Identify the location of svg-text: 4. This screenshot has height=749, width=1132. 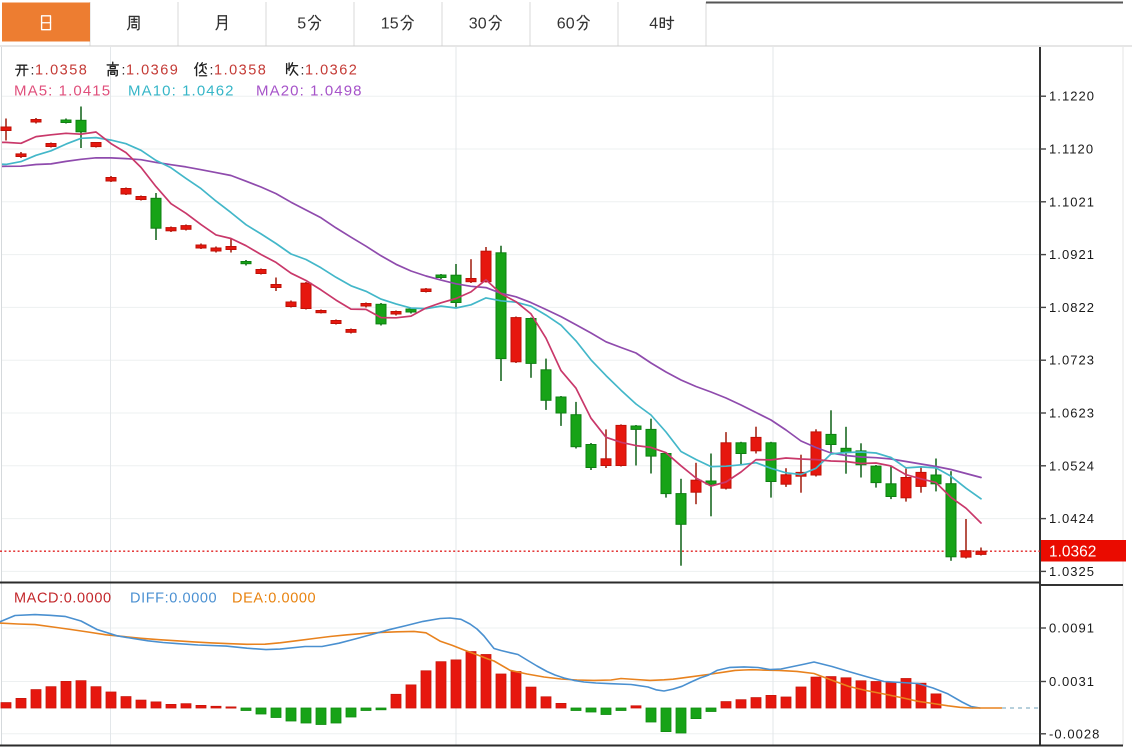
(653, 24).